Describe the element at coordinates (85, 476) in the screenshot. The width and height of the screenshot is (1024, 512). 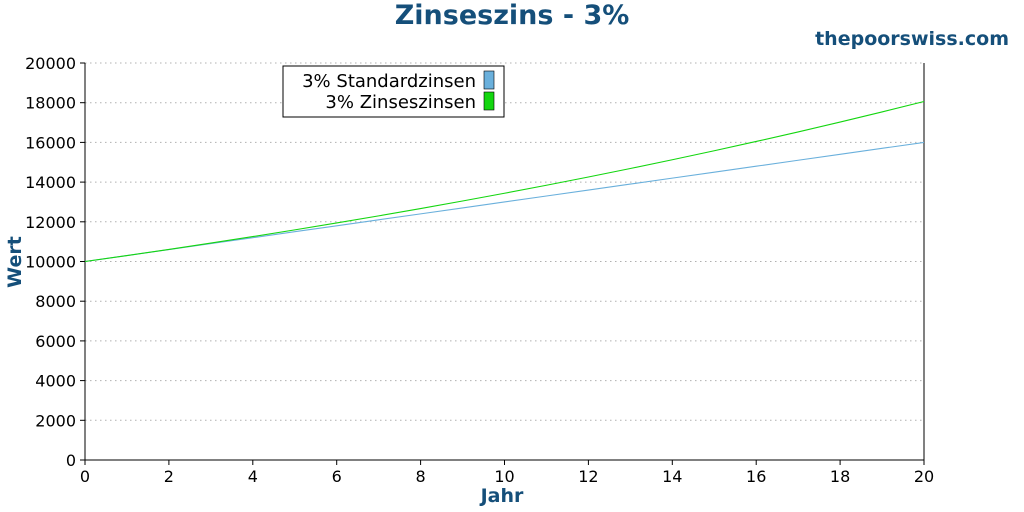
I see `x-tick-label: 0` at that location.